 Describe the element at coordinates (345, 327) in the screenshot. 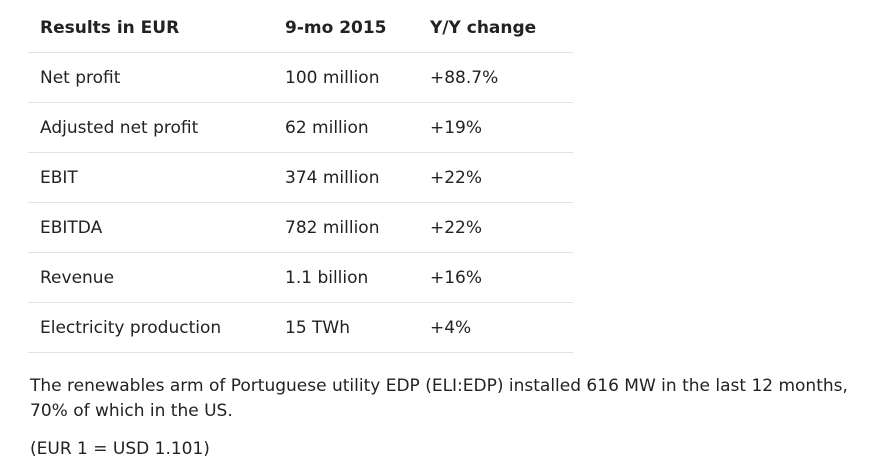

I see `value-cell: 15 TWh` at that location.